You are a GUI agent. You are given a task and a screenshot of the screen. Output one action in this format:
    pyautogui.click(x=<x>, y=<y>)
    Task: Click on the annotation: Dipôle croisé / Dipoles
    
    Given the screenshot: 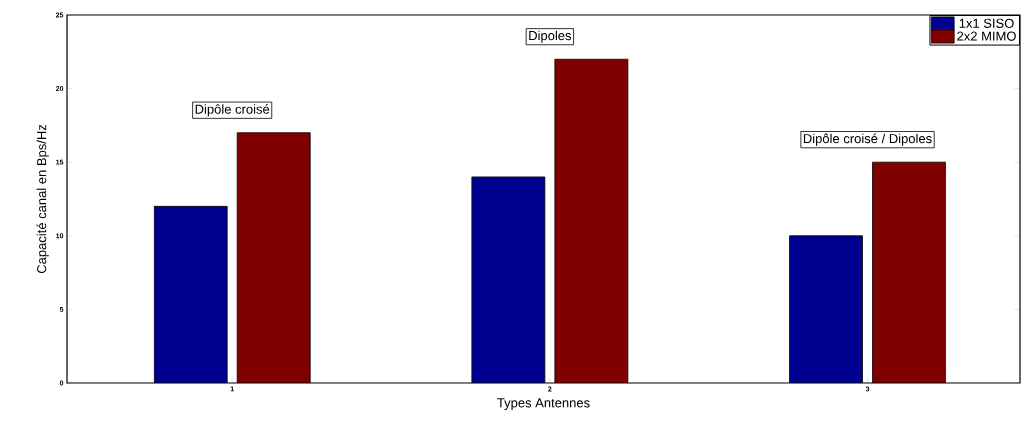 What is the action you would take?
    pyautogui.click(x=867, y=139)
    